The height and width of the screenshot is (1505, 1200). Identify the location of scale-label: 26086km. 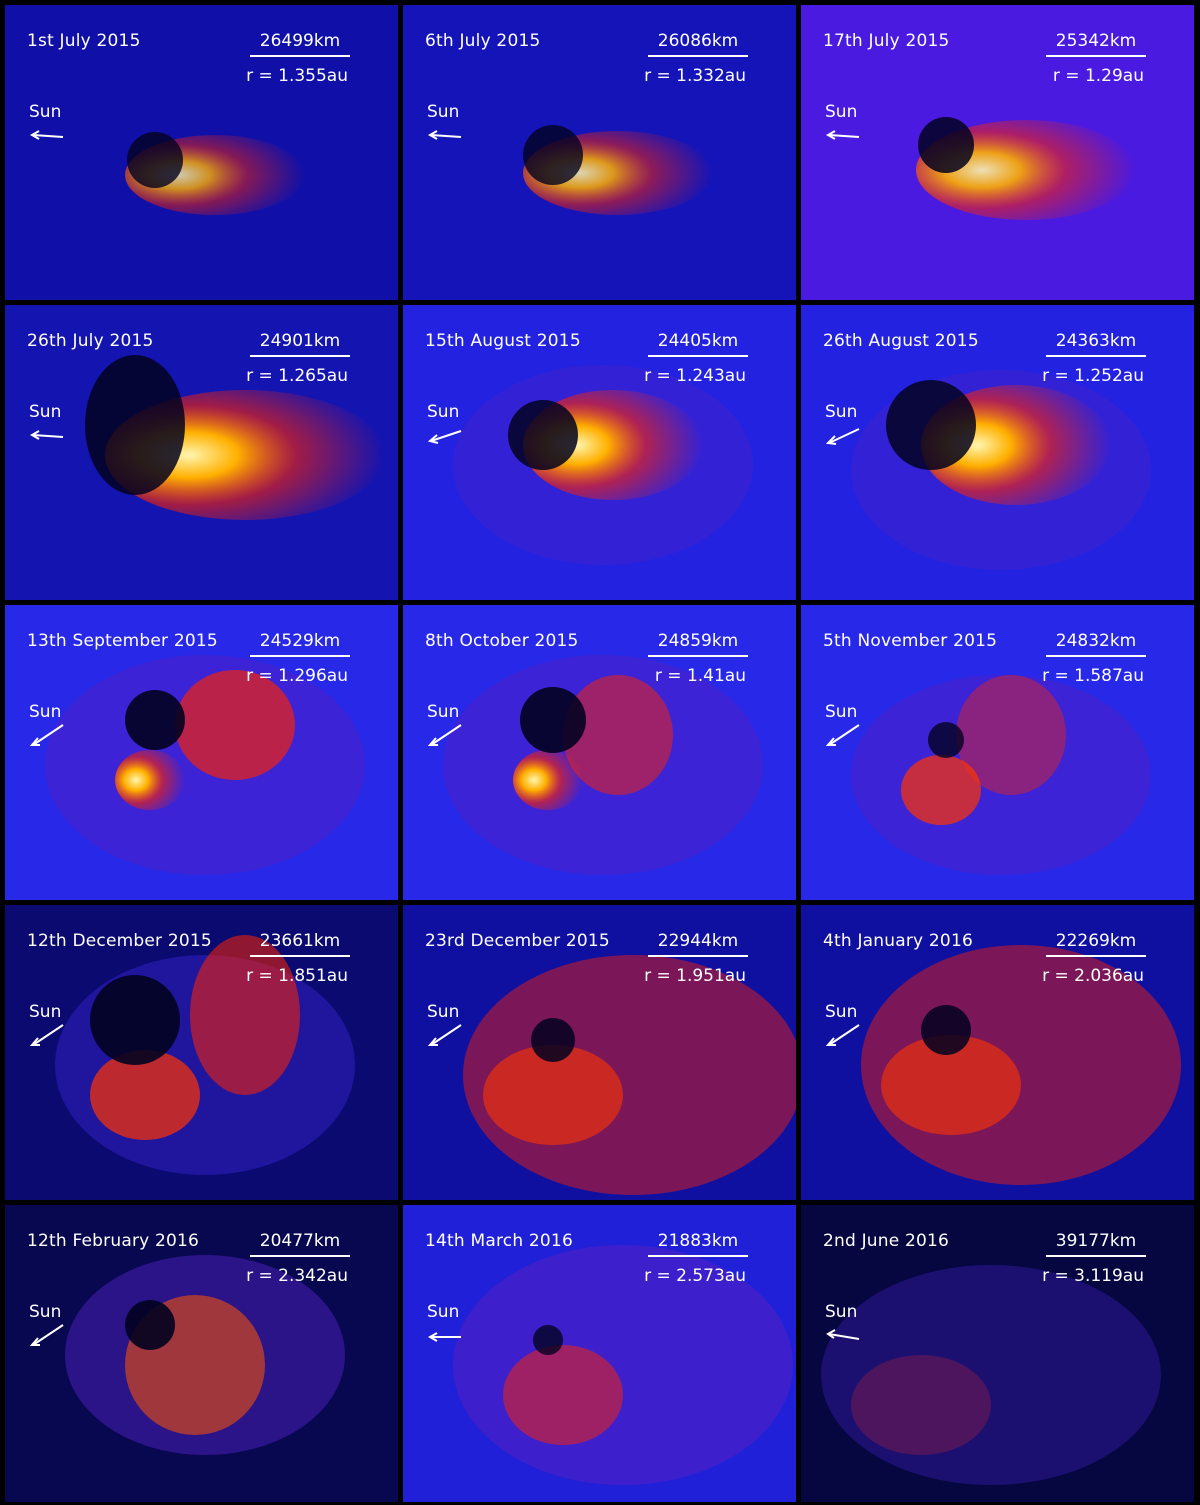
(698, 41).